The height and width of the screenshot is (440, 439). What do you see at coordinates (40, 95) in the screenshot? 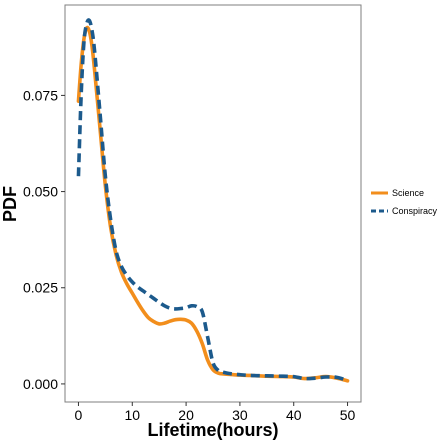
I see `y-tick-label: 0.075` at bounding box center [40, 95].